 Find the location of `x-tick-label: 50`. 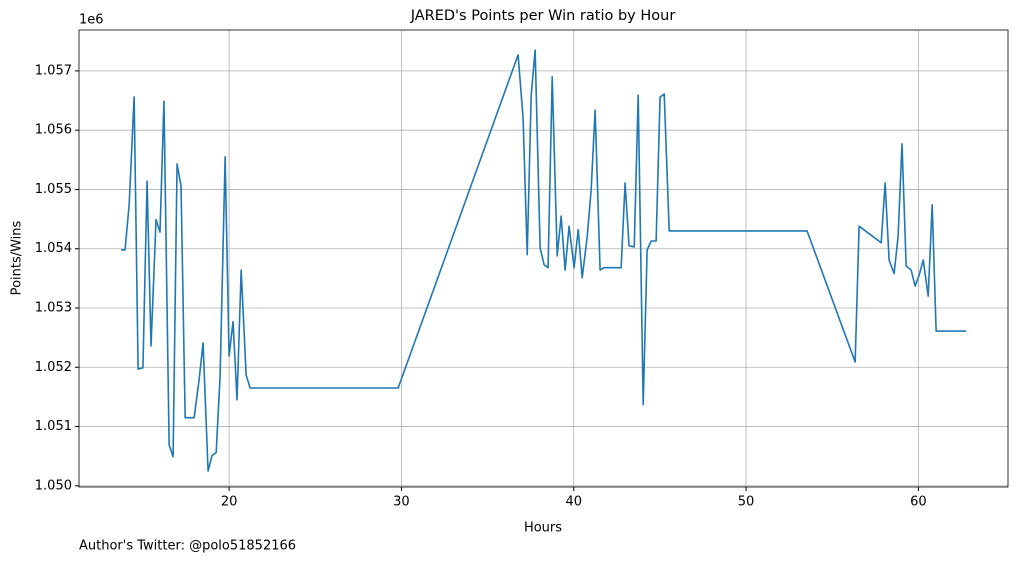

x-tick-label: 50 is located at coordinates (746, 502).